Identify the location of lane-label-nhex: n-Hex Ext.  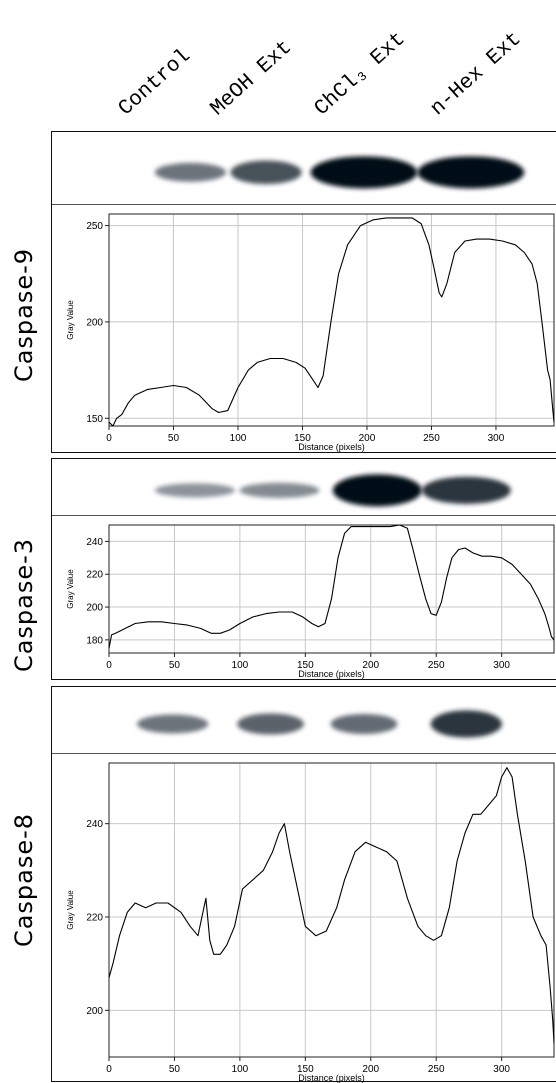
(476, 75).